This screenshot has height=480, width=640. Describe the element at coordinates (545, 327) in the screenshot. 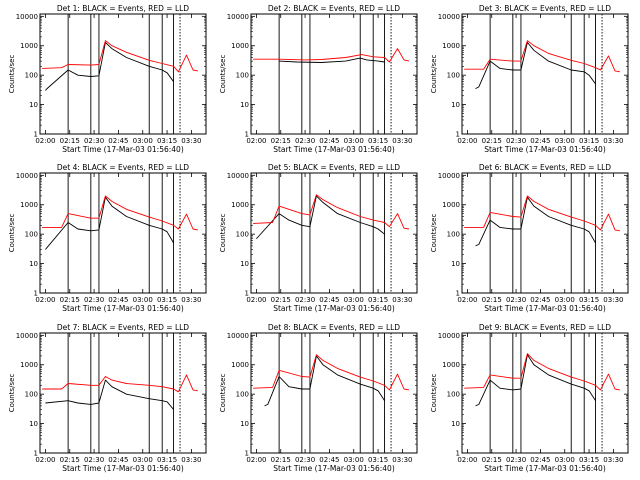

I see `panel-title: Det 9: BLACK = Events, RED = LLD` at that location.